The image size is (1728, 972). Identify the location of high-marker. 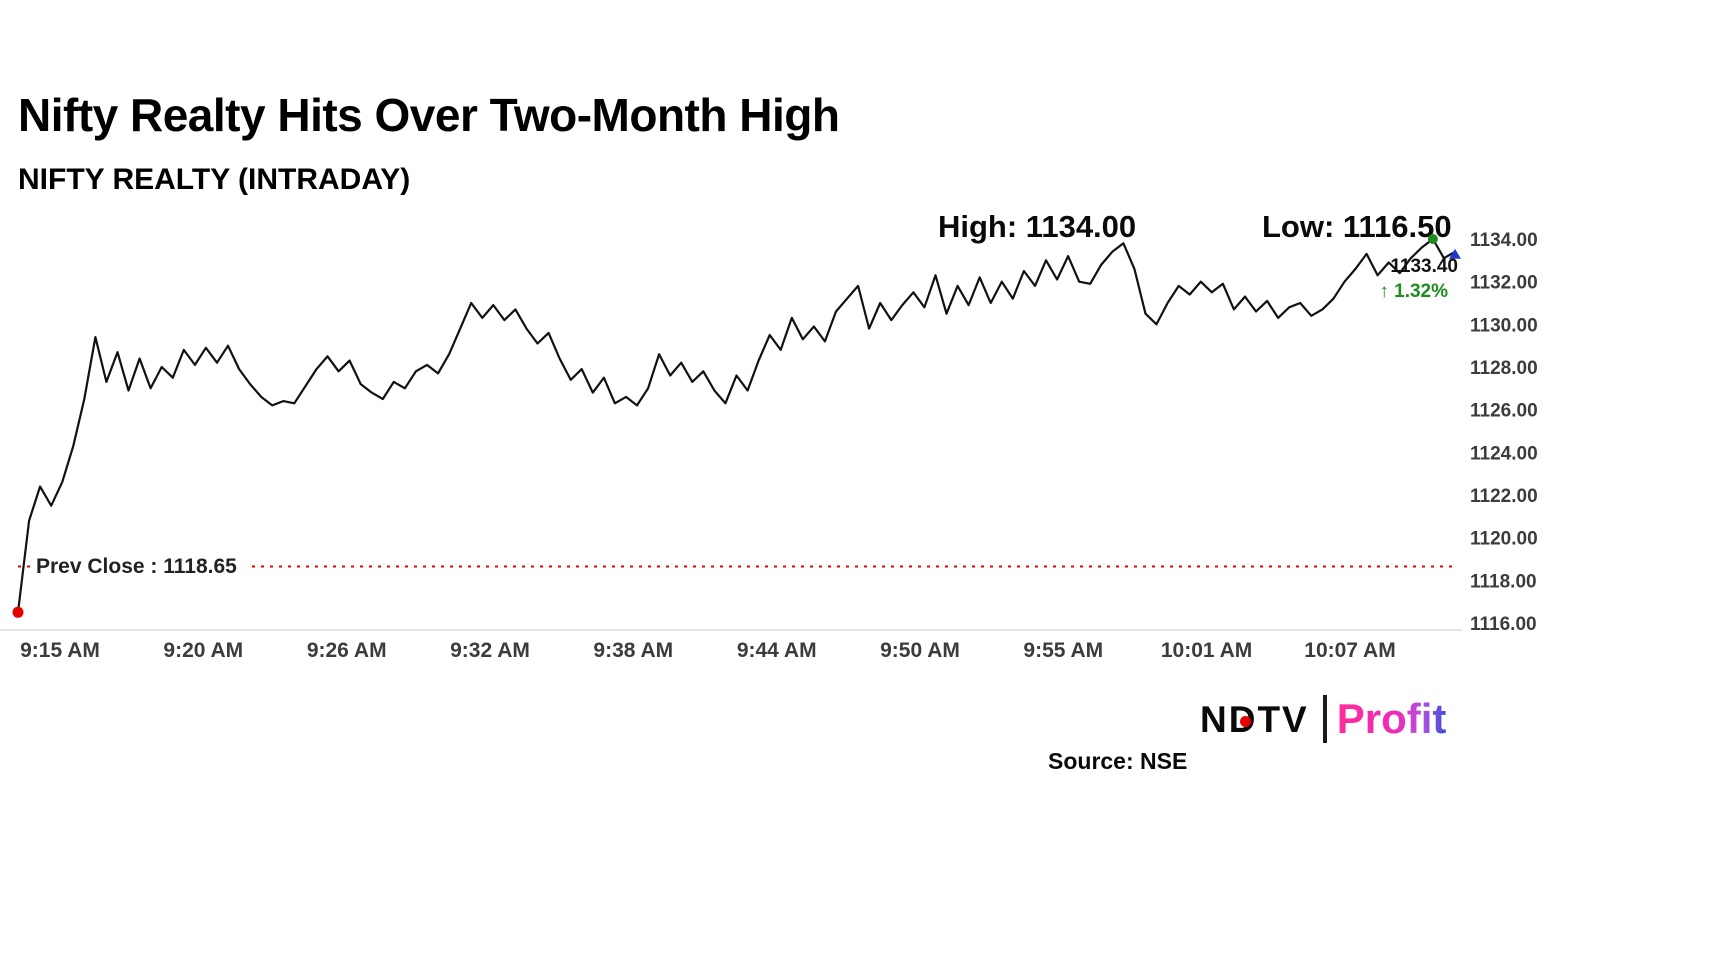
(1432, 239).